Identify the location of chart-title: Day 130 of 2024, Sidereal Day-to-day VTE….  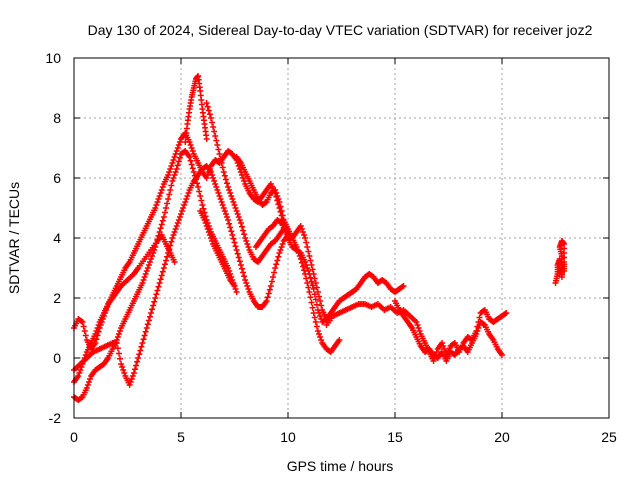
(340, 30).